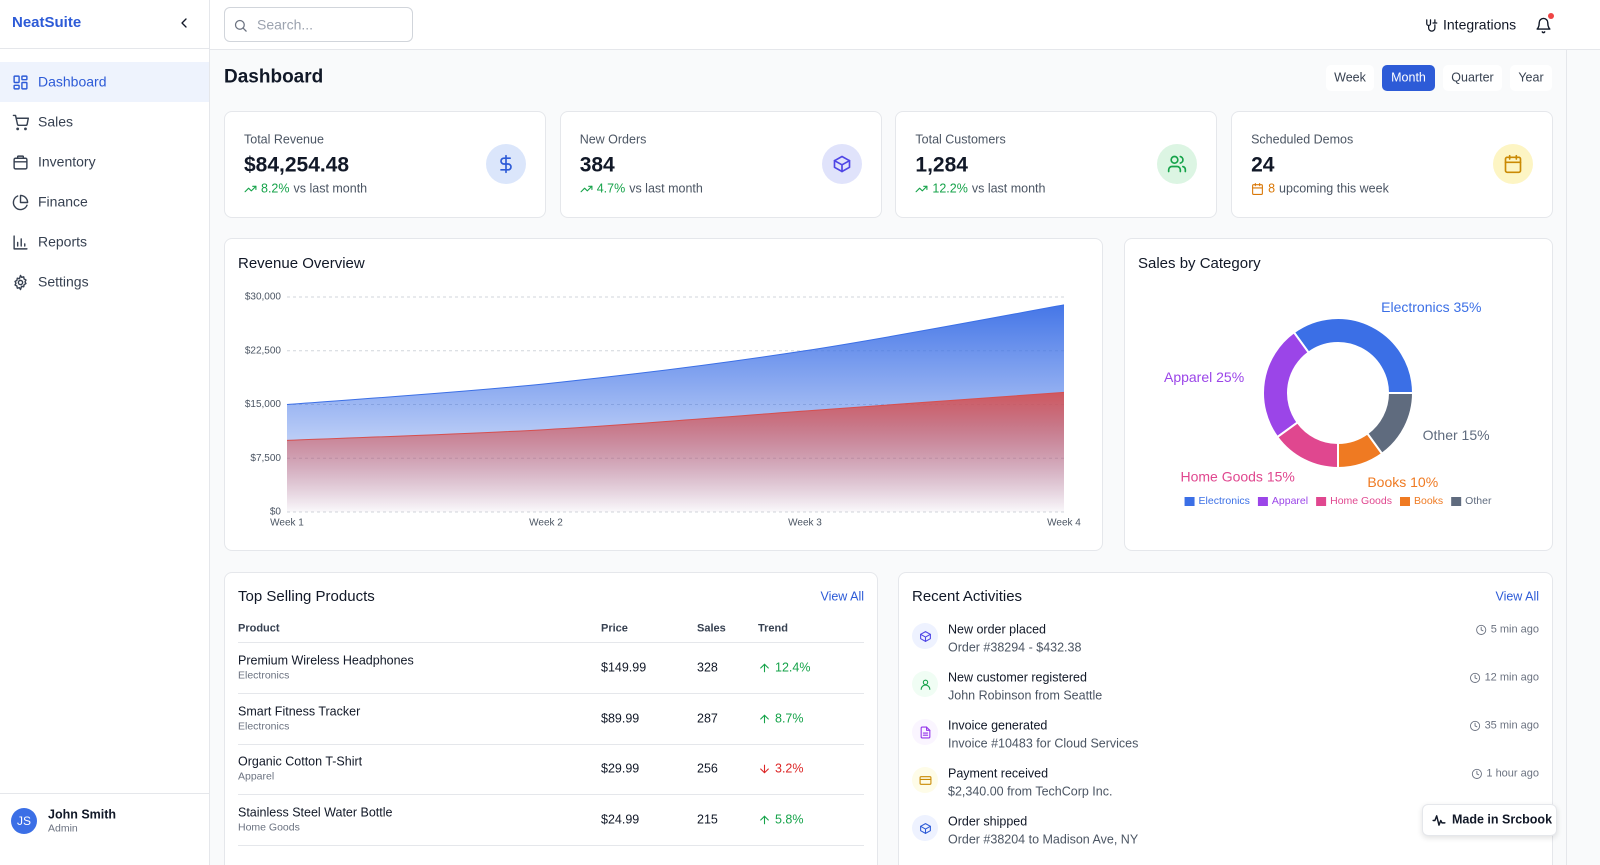 The image size is (1600, 865). What do you see at coordinates (1512, 773) in the screenshot?
I see `activity-time-text: 1 hour ago` at bounding box center [1512, 773].